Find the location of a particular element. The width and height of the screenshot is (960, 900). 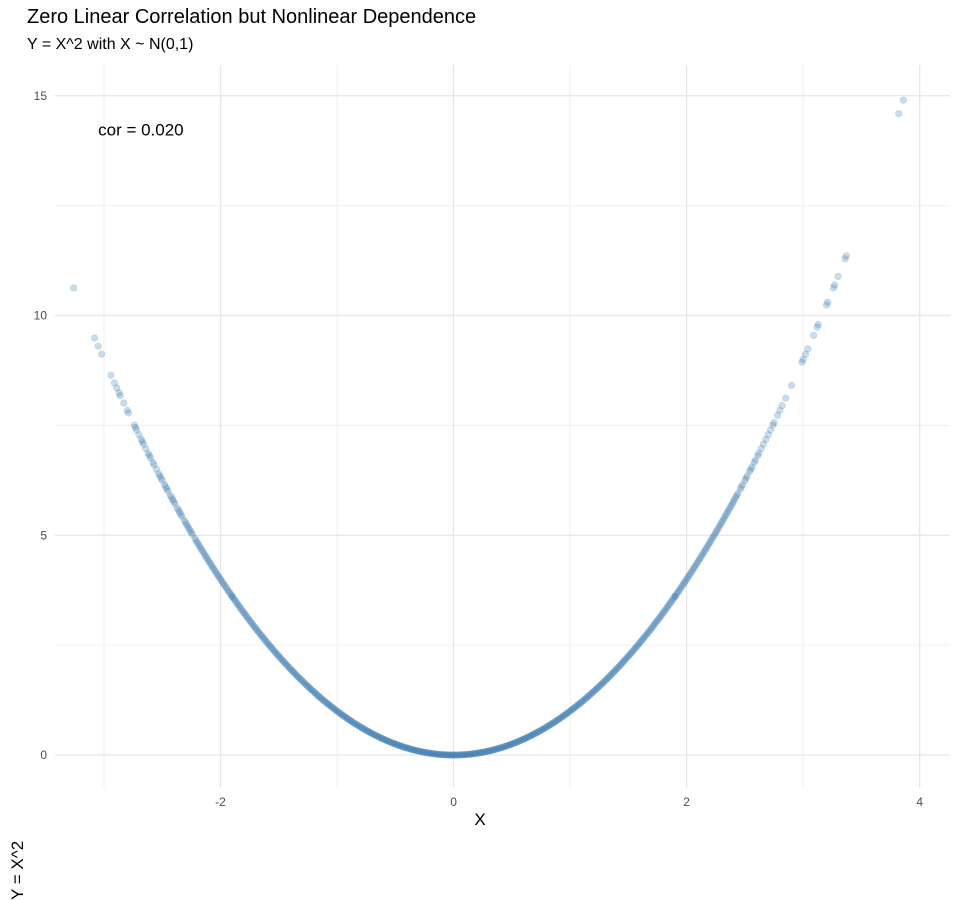

y-tick-label: 15 is located at coordinates (41, 96).